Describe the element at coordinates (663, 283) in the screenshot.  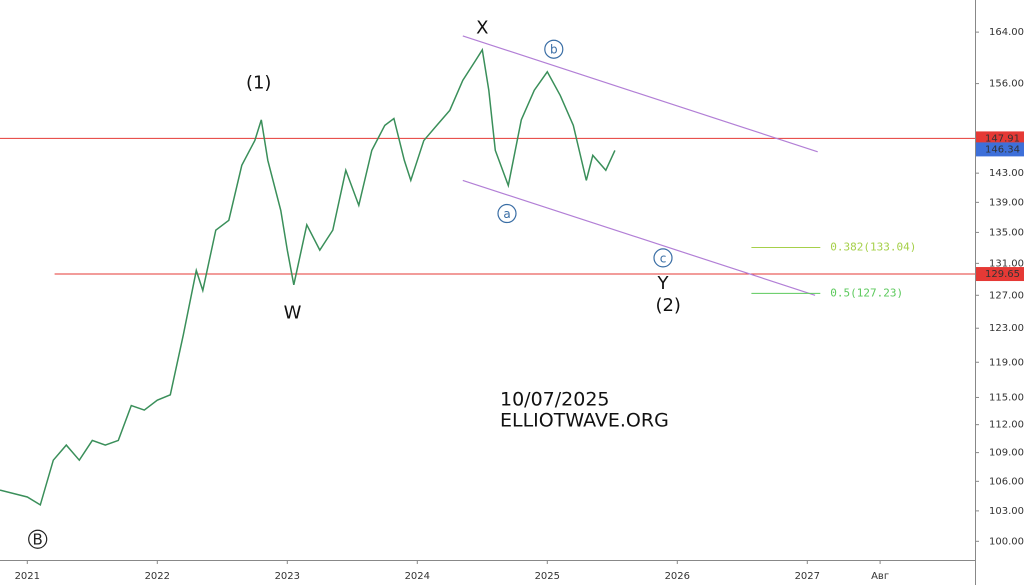
I see `wave-label: Y` at that location.